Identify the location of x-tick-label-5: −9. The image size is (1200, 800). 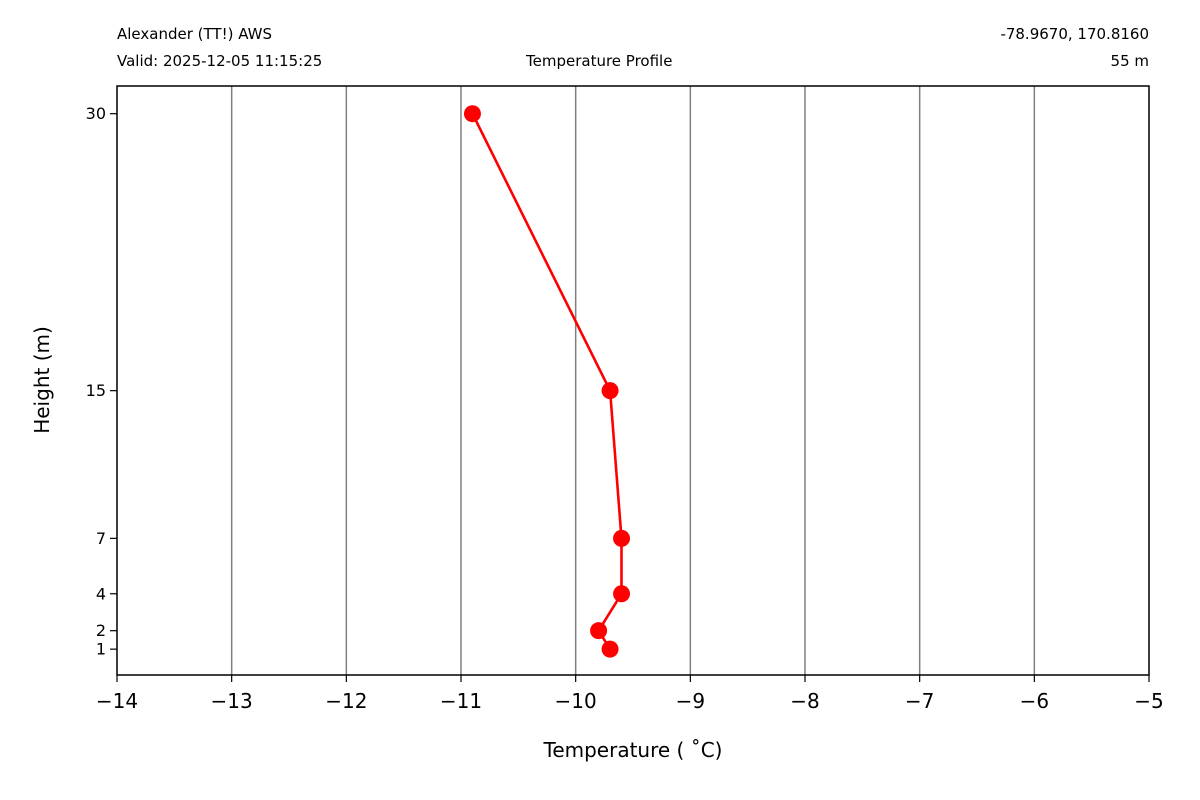
(690, 701).